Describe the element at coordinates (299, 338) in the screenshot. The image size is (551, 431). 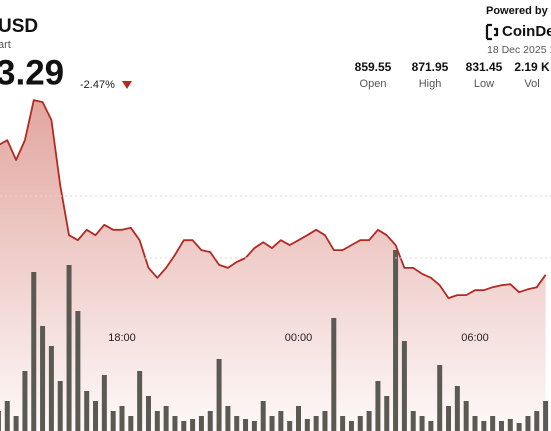
I see `x-tick-label: 00:00` at that location.